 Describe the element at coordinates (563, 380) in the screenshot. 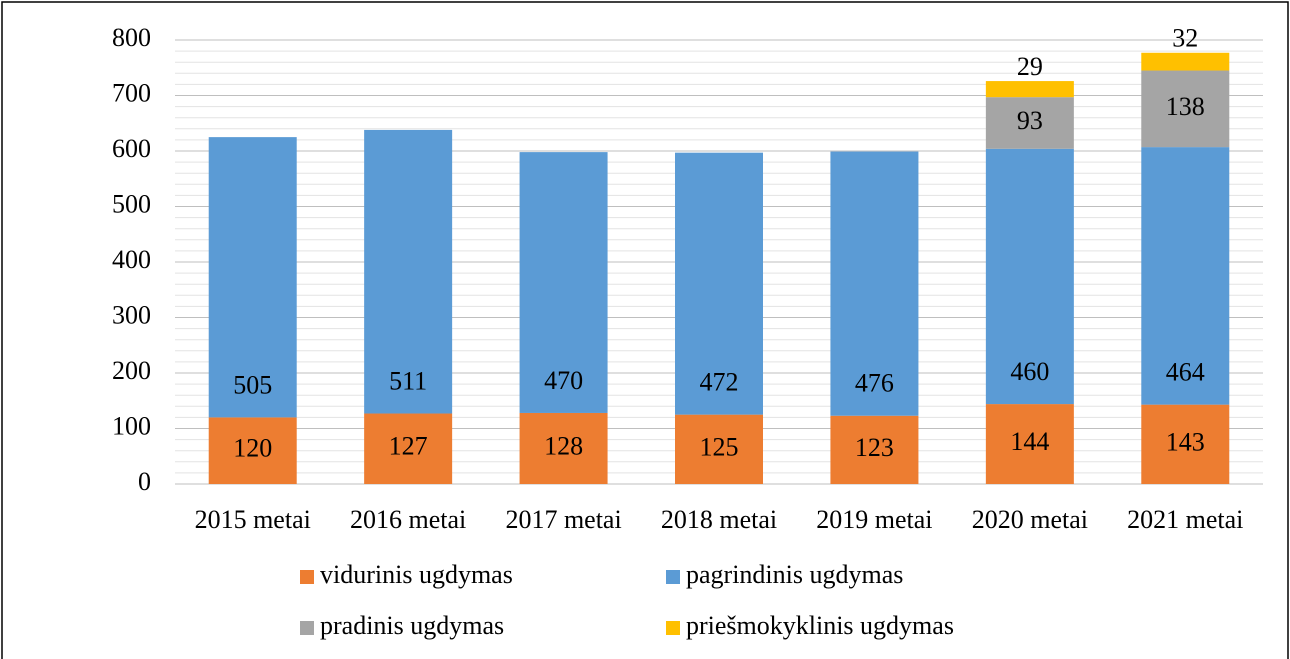

I see `data-label: 470` at that location.